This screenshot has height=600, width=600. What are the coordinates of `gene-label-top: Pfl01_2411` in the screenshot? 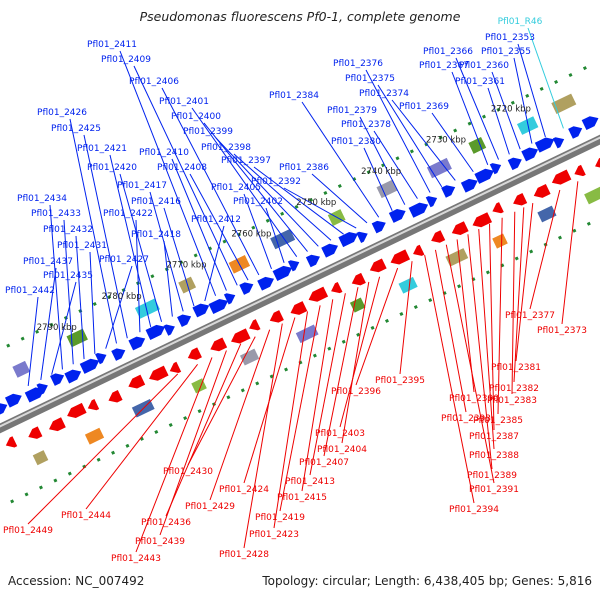 It's located at (112, 45).